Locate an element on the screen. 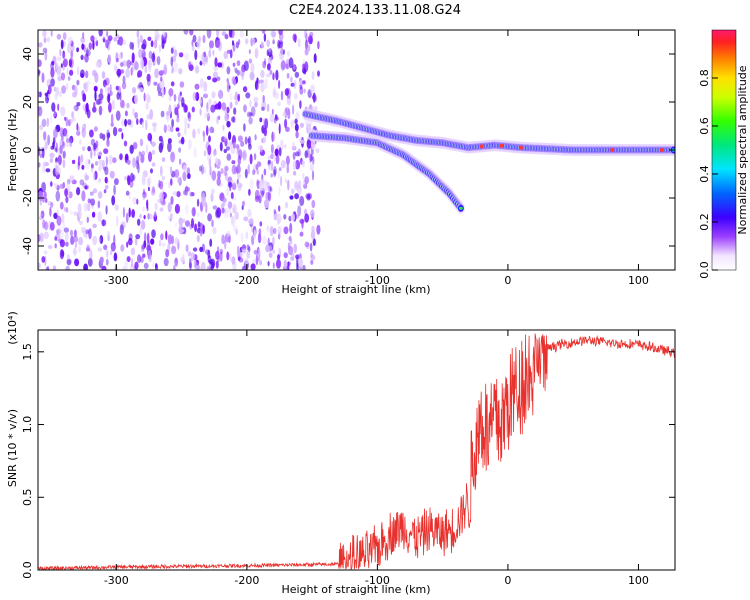 The image size is (750, 600). snr-x-tick-label: -200 is located at coordinates (246, 580).